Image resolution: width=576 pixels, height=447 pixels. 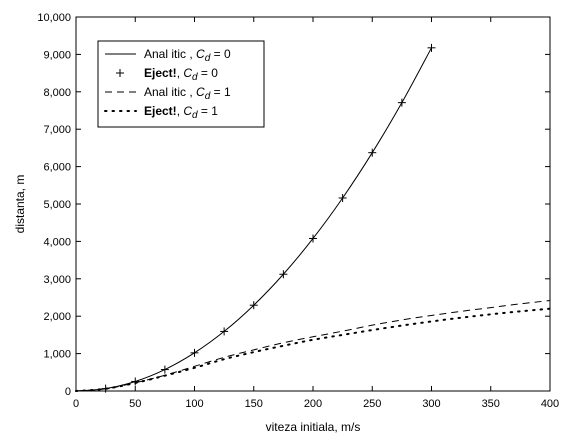 What do you see at coordinates (372, 404) in the screenshot?
I see `x-tick-label: 250` at bounding box center [372, 404].